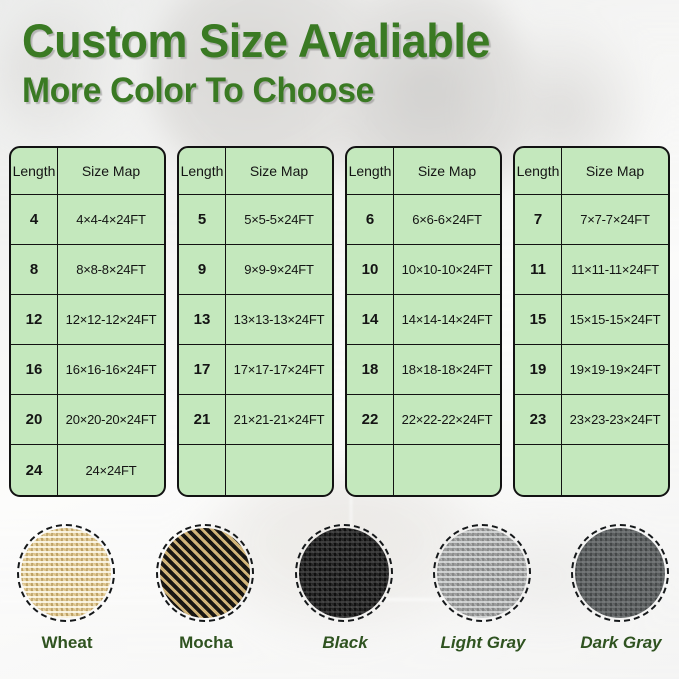  I want to click on cell-size-map: 22×22-22×24FT, so click(447, 419).